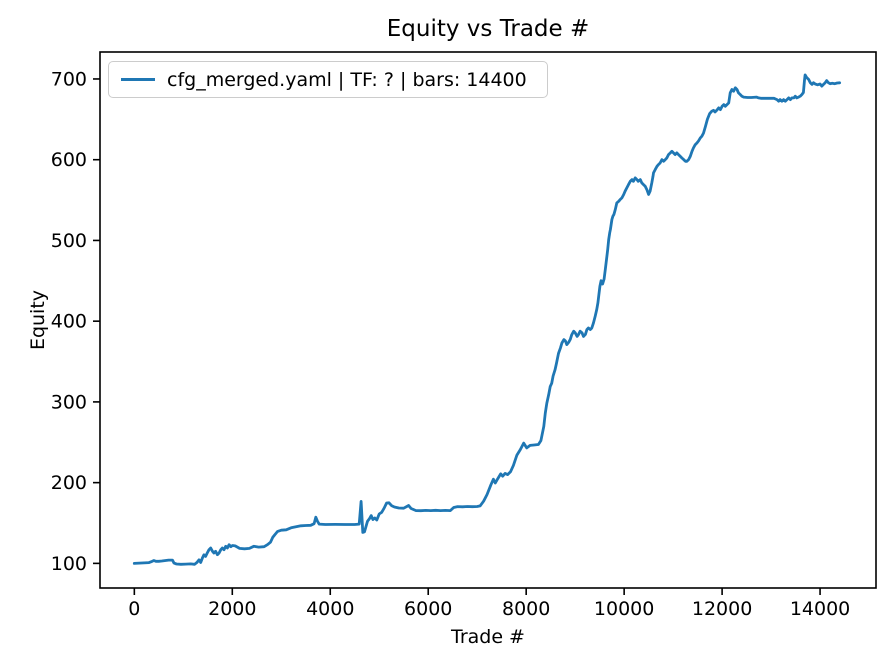  What do you see at coordinates (138, 79) in the screenshot?
I see `legend-line-swatch` at bounding box center [138, 79].